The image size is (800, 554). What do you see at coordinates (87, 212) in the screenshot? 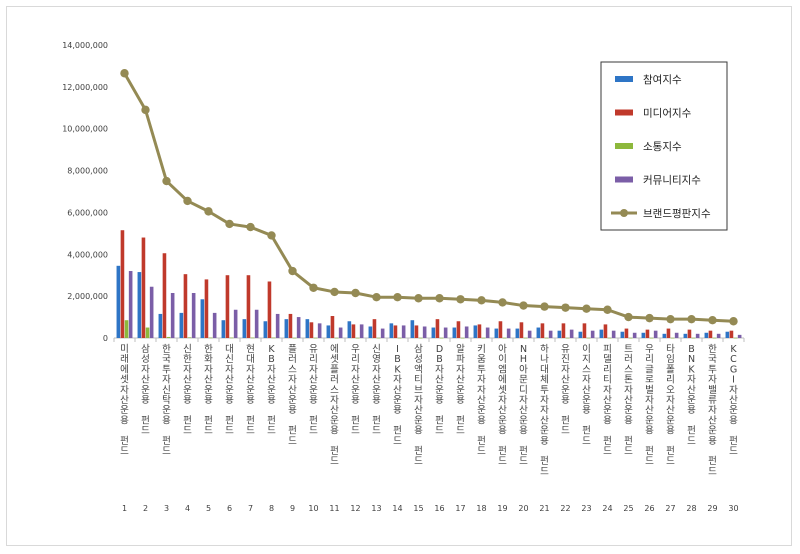
I see `y-tick-label: 6,000,000` at bounding box center [87, 212].